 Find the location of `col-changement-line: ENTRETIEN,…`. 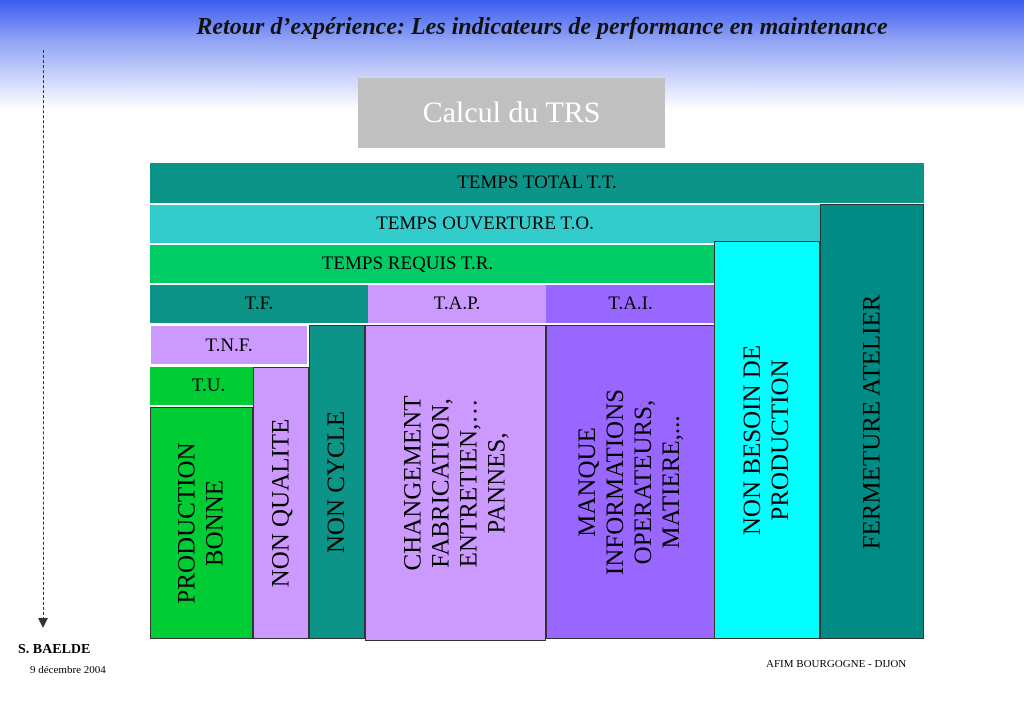

col-changement-line: ENTRETIEN,… is located at coordinates (469, 483).